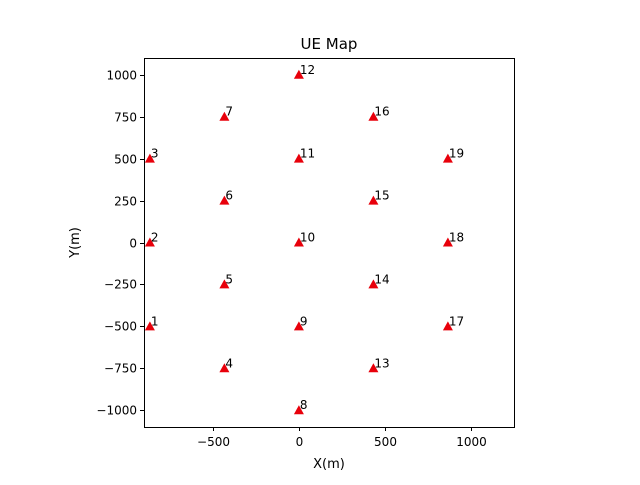  Describe the element at coordinates (329, 464) in the screenshot. I see `x-axis-title: X(m)` at that location.